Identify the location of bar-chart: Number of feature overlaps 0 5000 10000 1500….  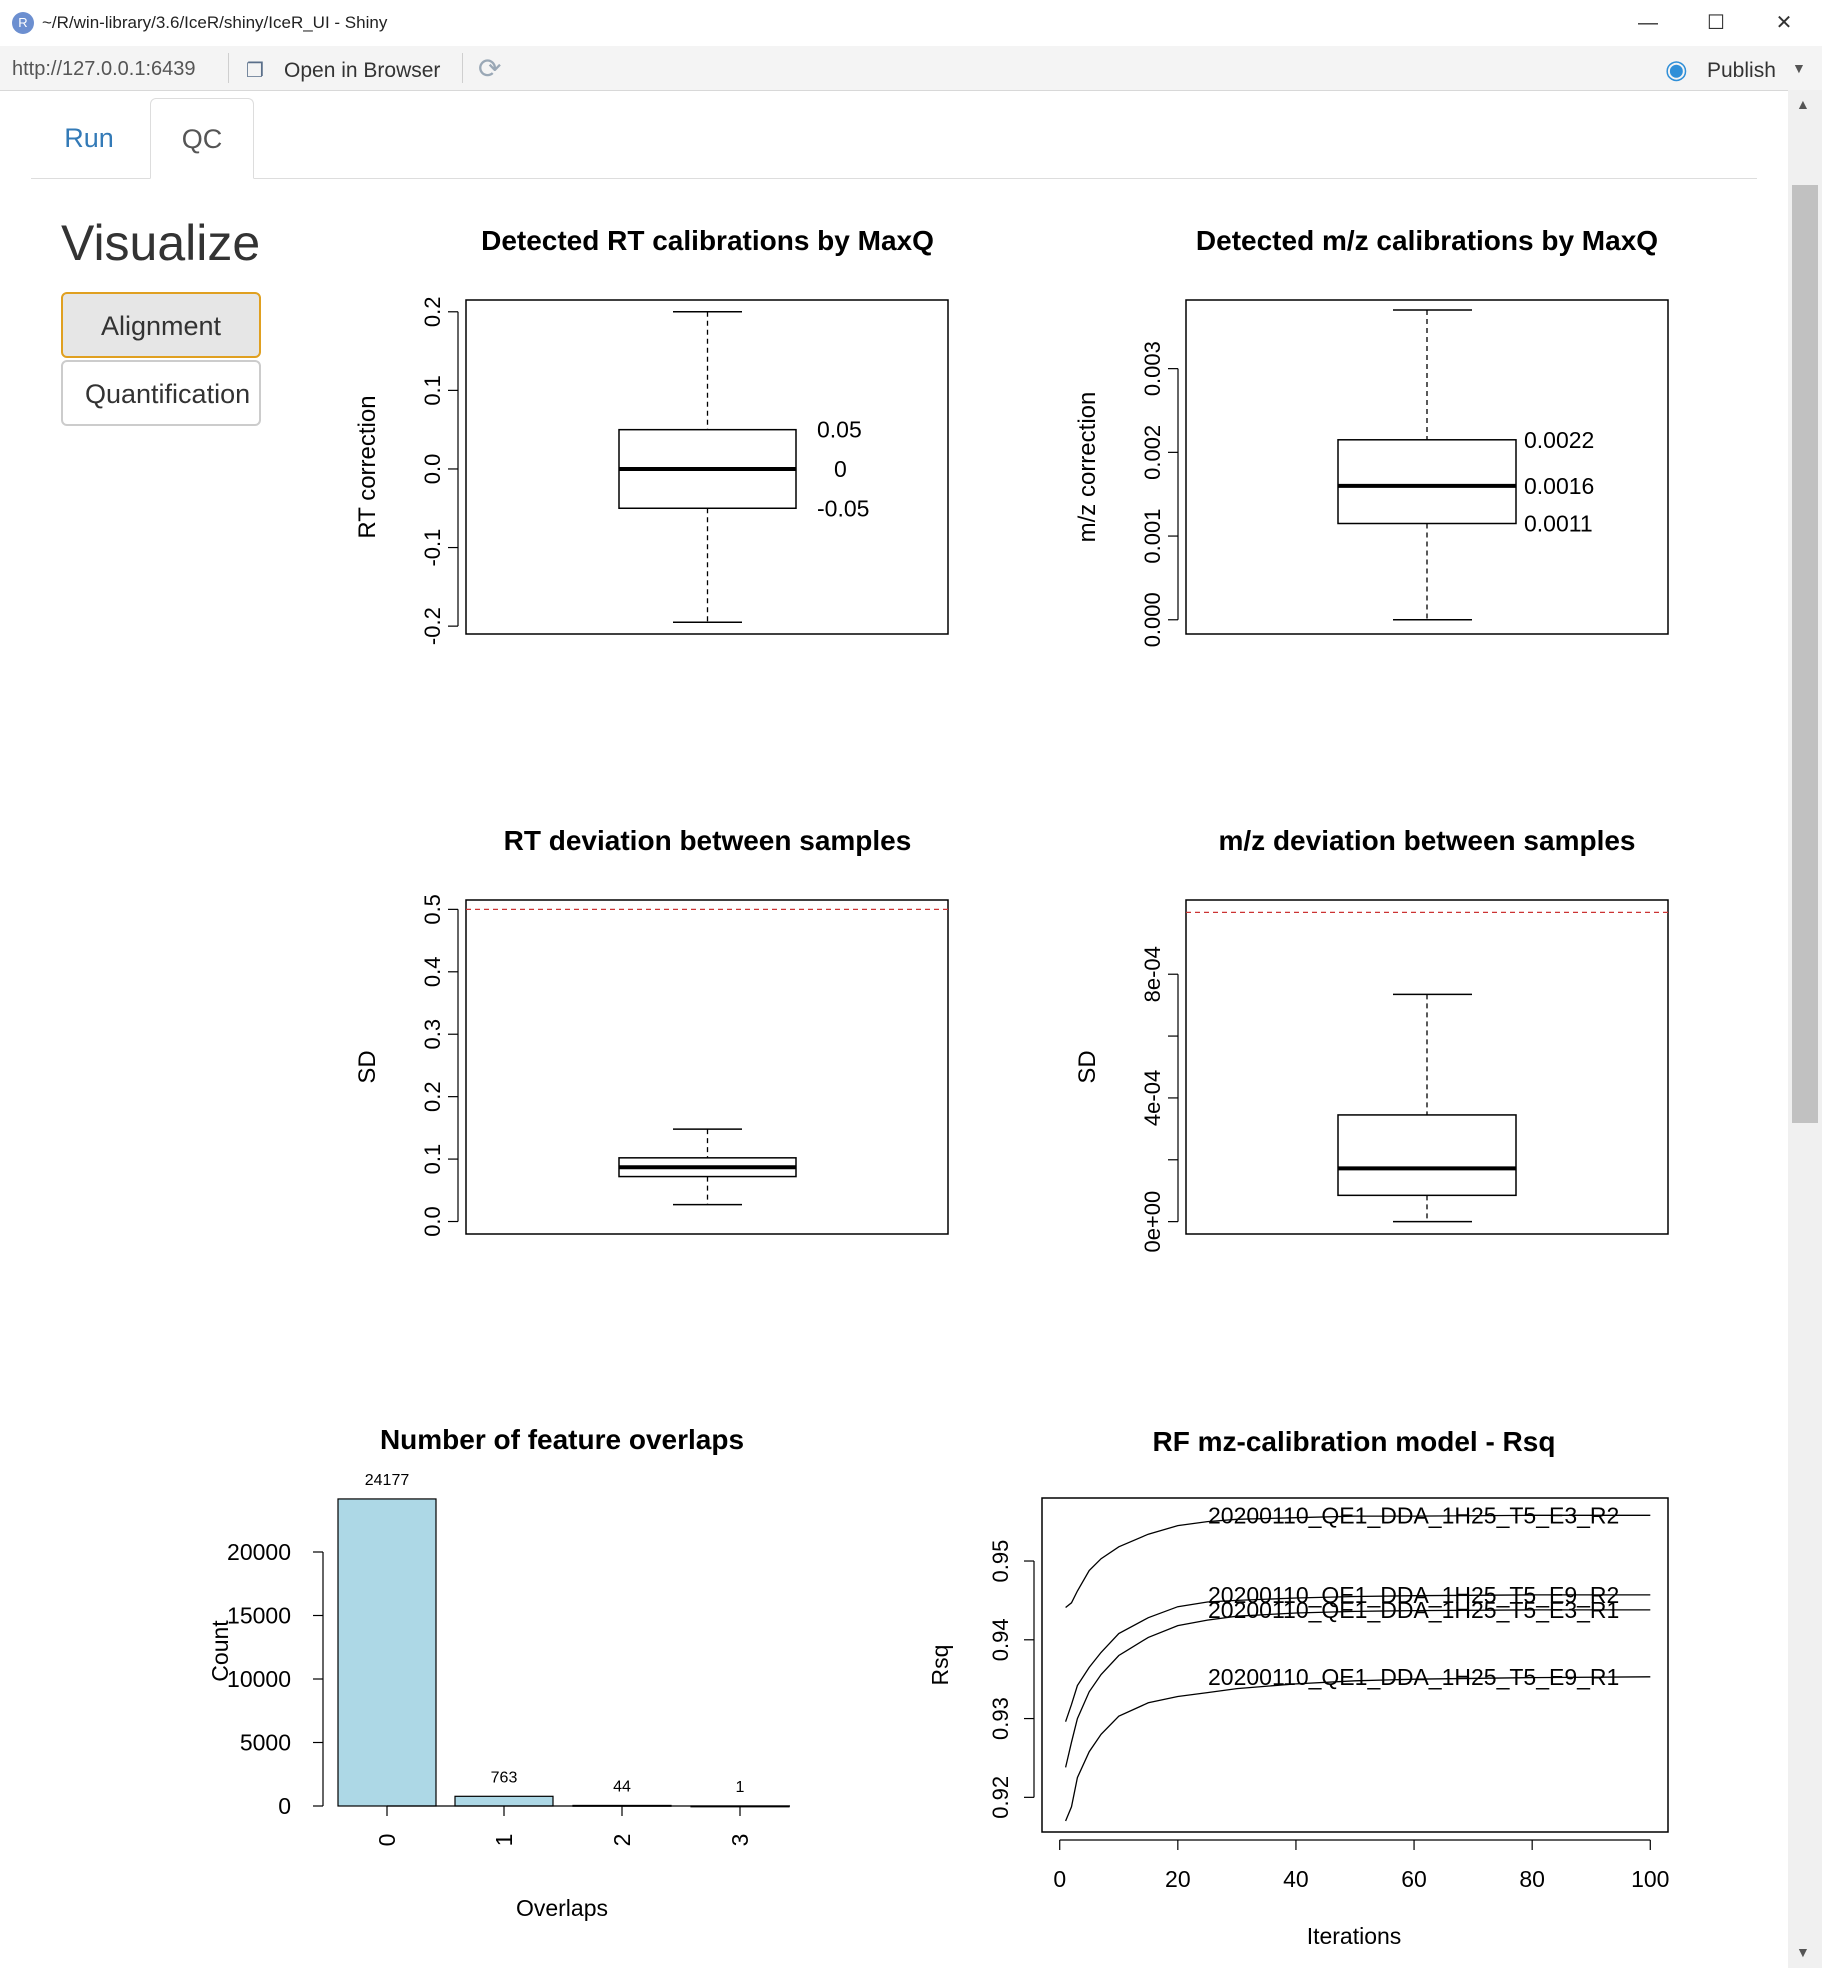
(498, 1672).